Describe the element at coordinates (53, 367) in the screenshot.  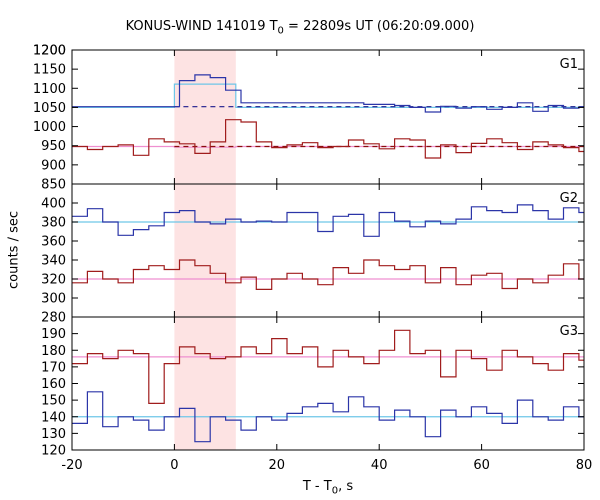
I see `y-tick-label-G3: 170` at that location.